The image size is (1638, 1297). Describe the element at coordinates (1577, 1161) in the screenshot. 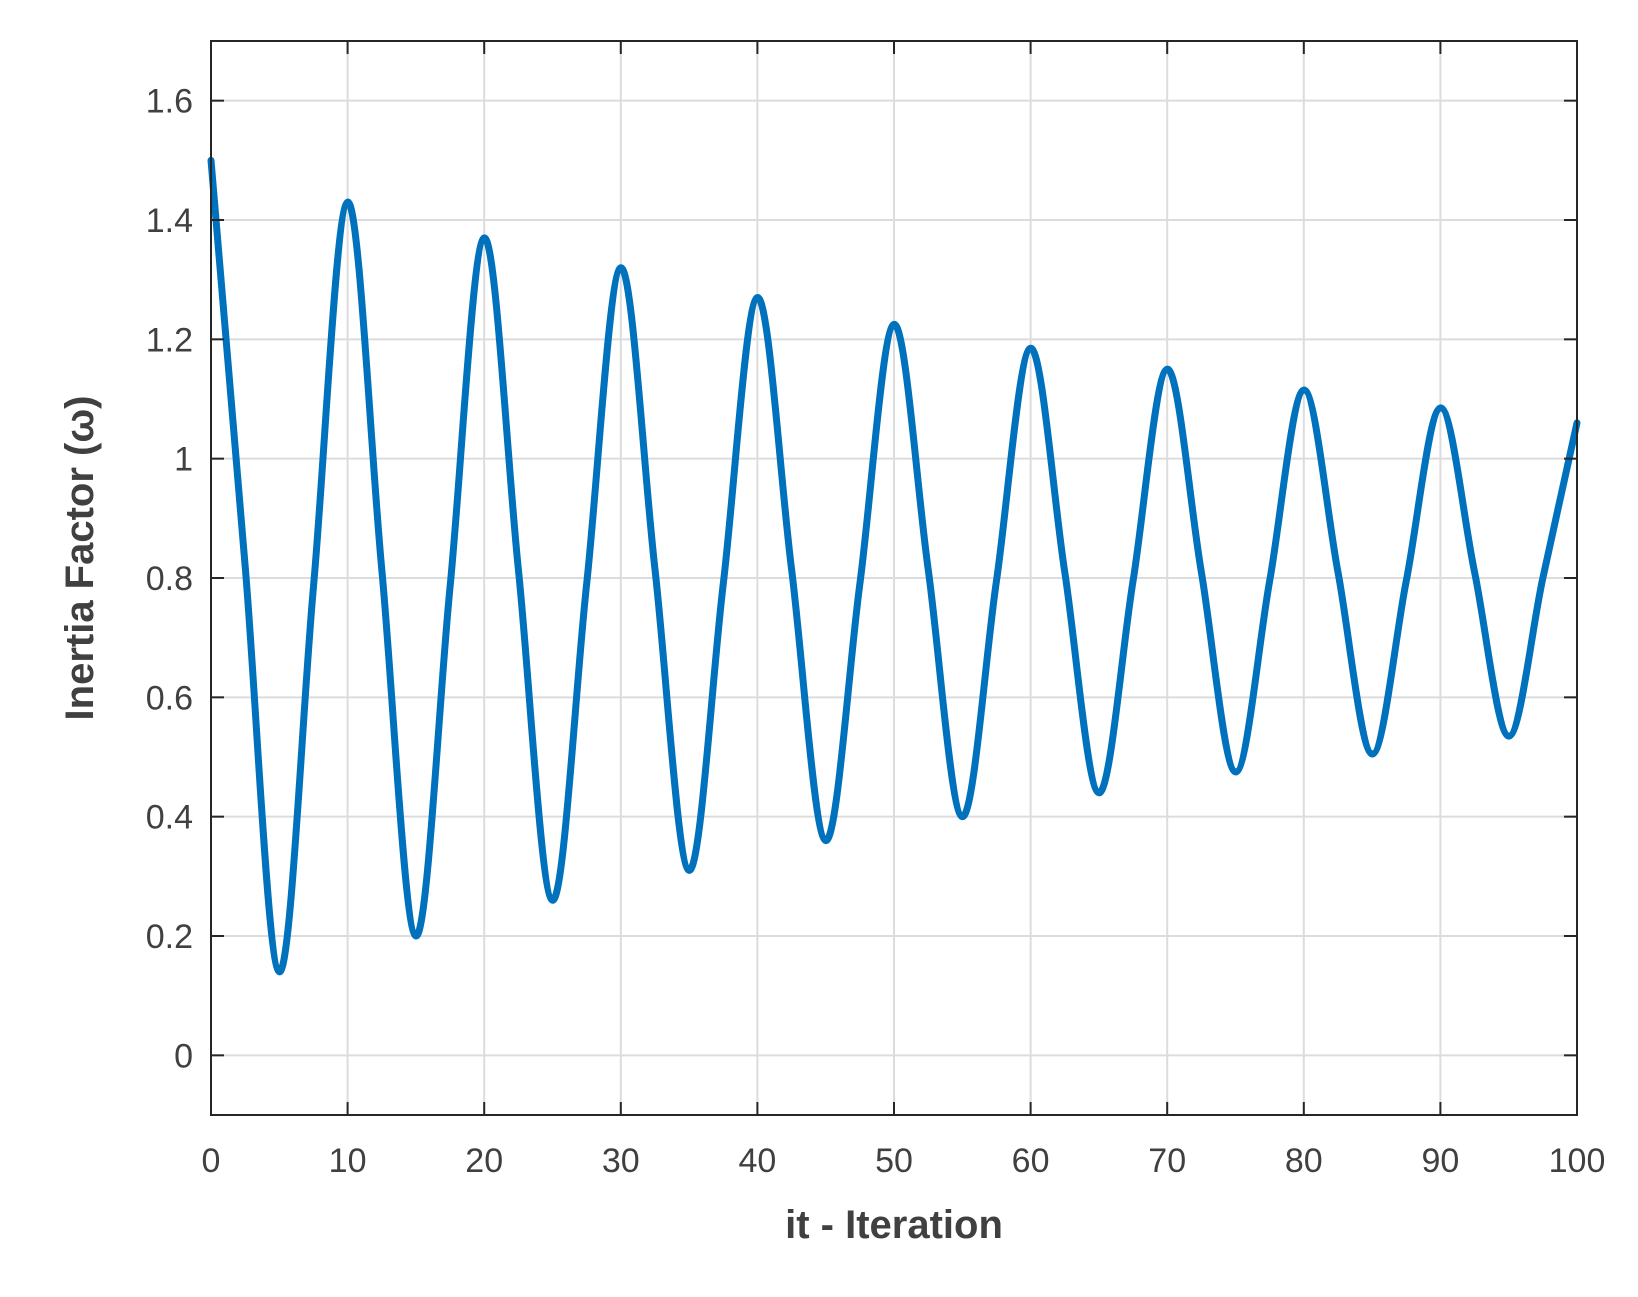

I see `x-tick-label: 100` at that location.